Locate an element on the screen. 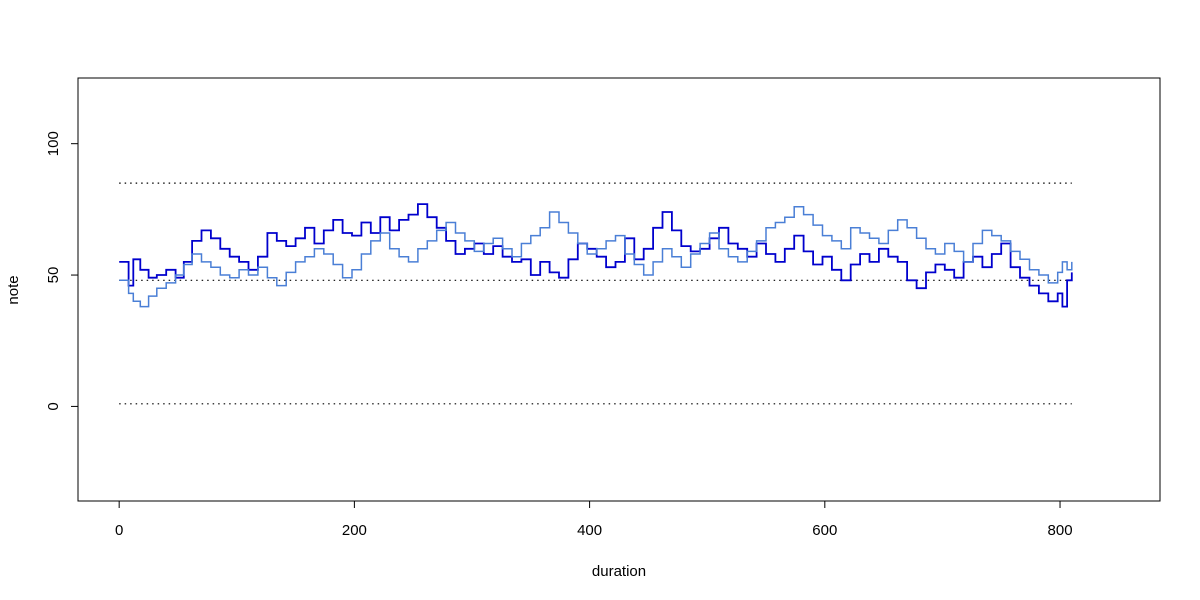 The height and width of the screenshot is (600, 1200). y-axis-label: note is located at coordinates (13, 289).